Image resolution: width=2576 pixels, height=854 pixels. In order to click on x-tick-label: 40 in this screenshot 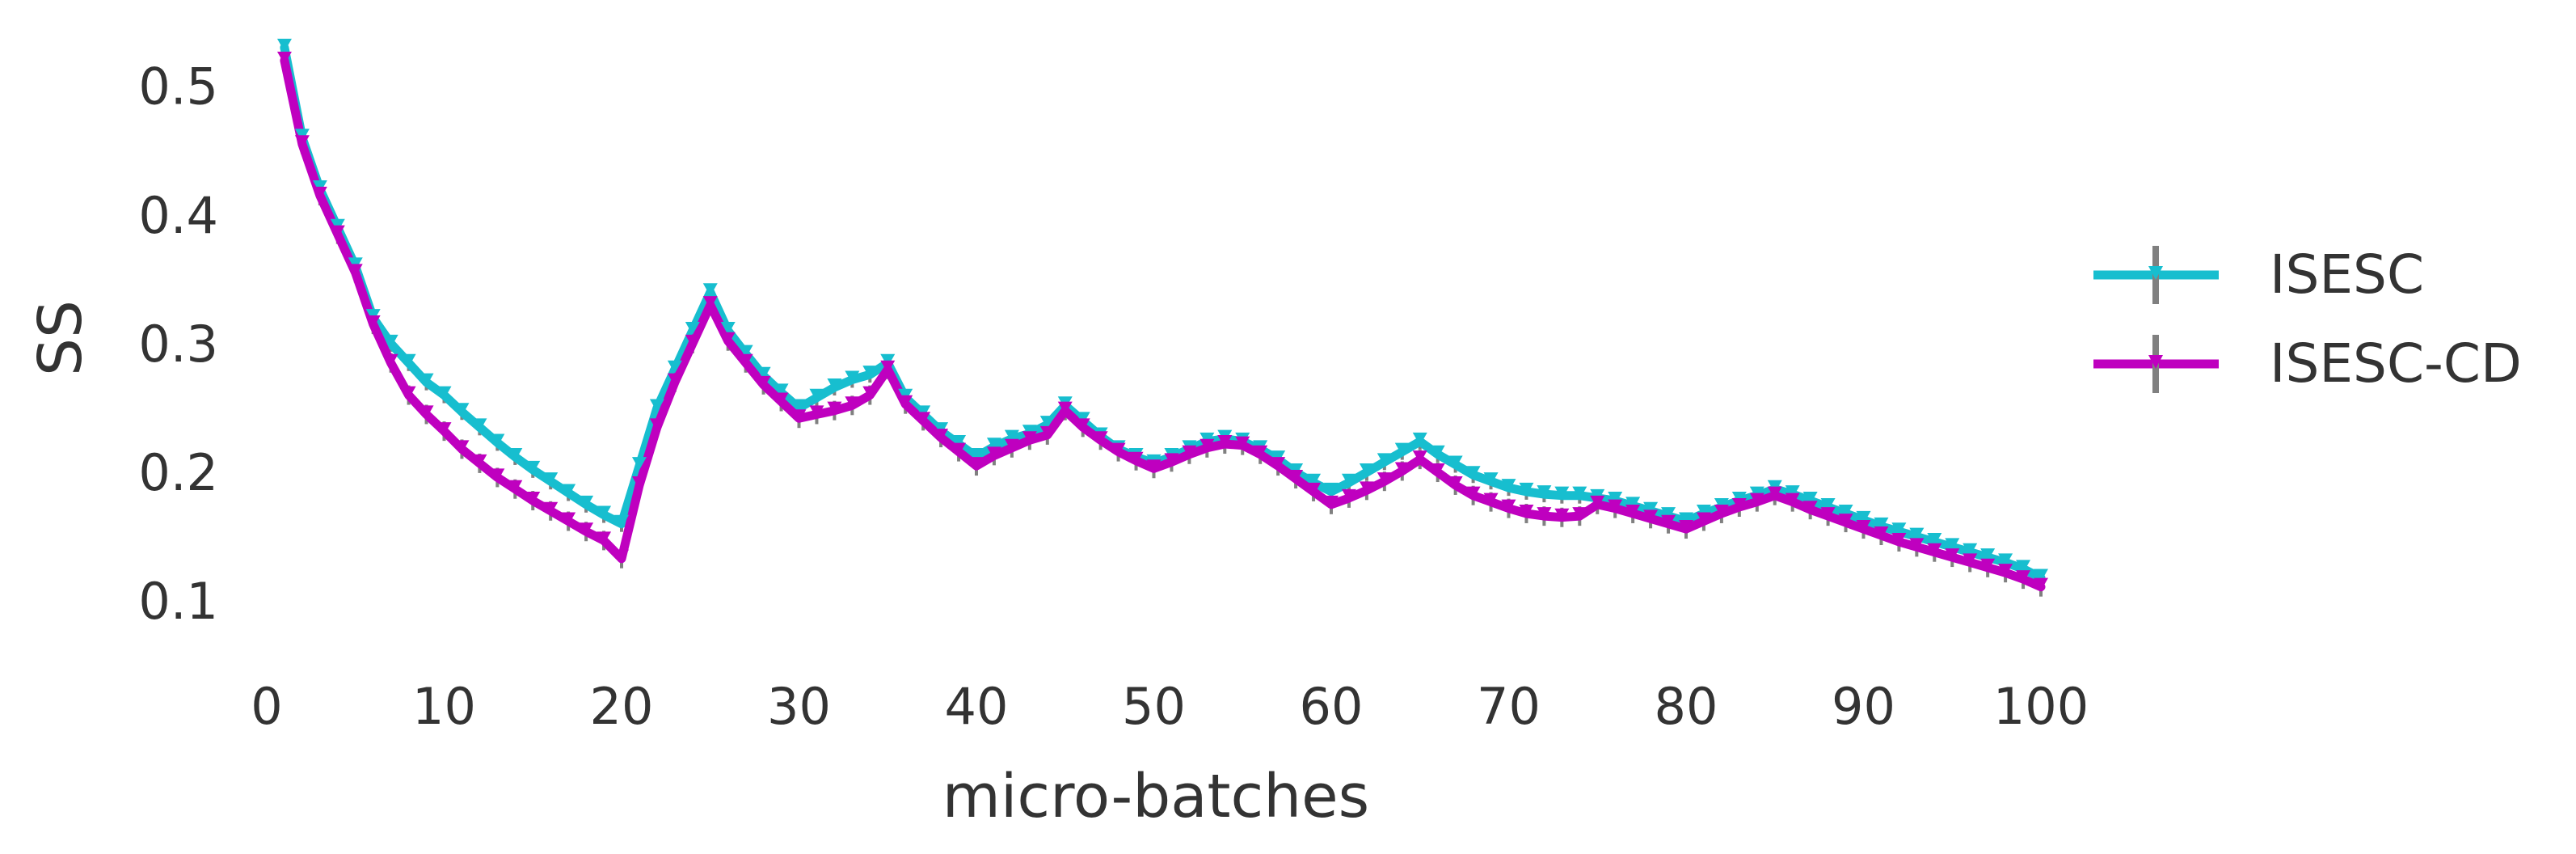, I will do `click(977, 706)`.